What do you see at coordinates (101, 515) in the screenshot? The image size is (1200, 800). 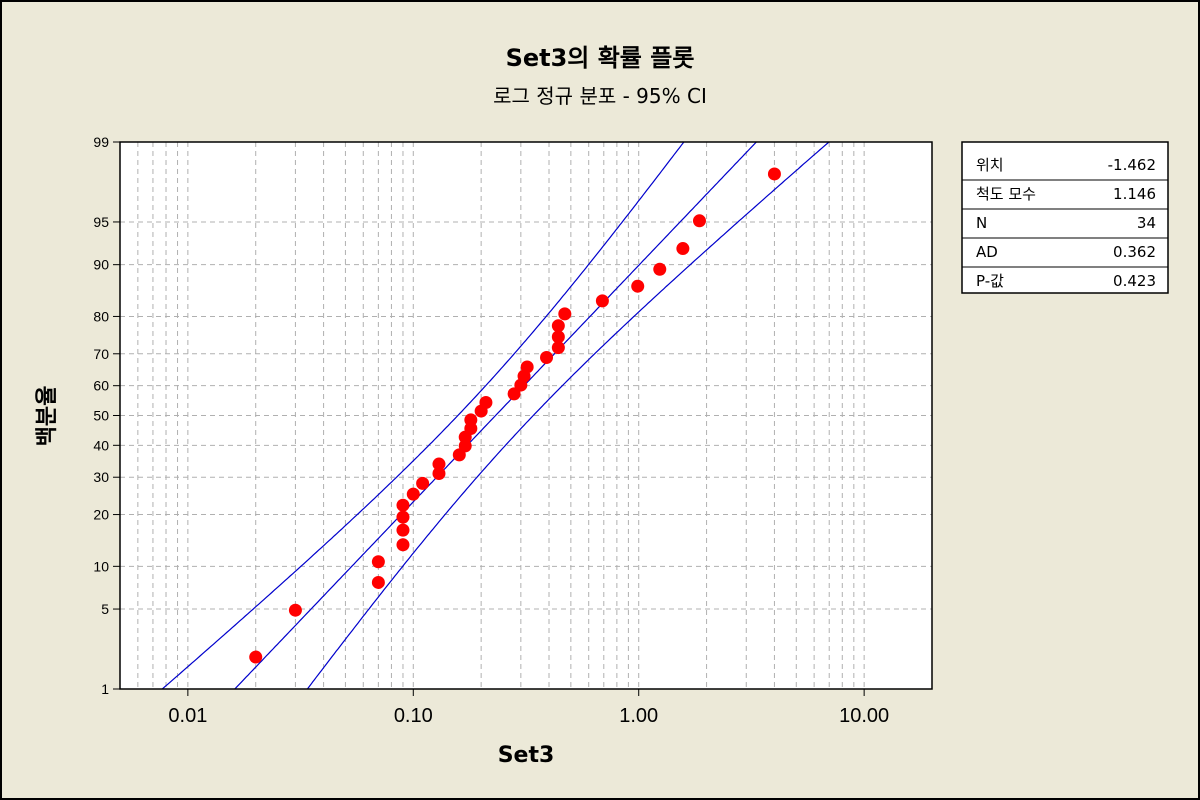 I see `y-tick-label: 20` at bounding box center [101, 515].